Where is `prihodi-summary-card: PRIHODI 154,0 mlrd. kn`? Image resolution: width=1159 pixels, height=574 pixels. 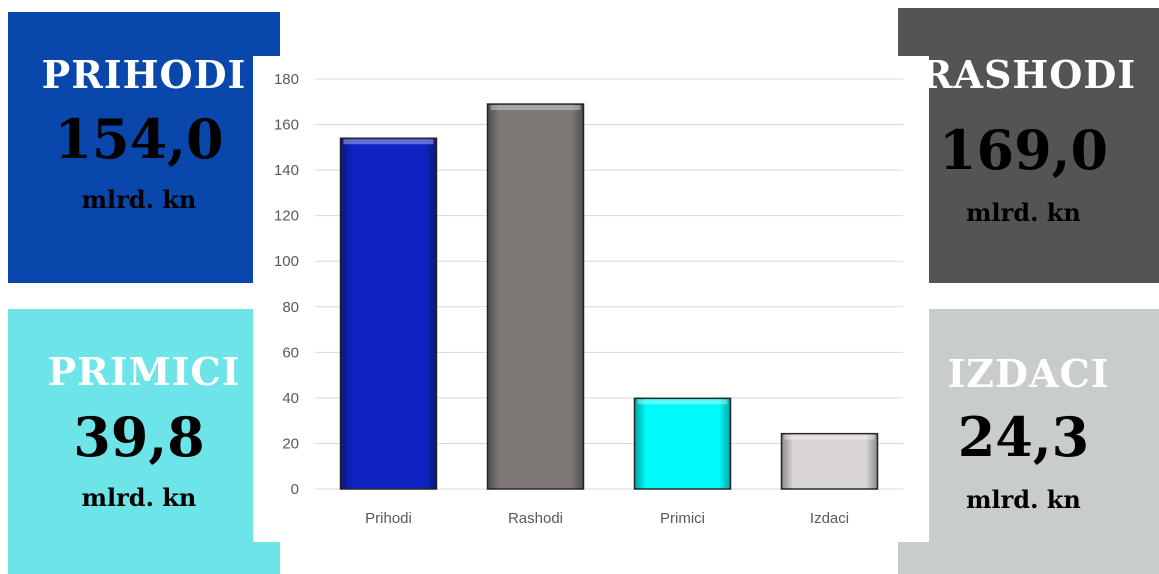 prihodi-summary-card: PRIHODI 154,0 mlrd. kn is located at coordinates (144, 147).